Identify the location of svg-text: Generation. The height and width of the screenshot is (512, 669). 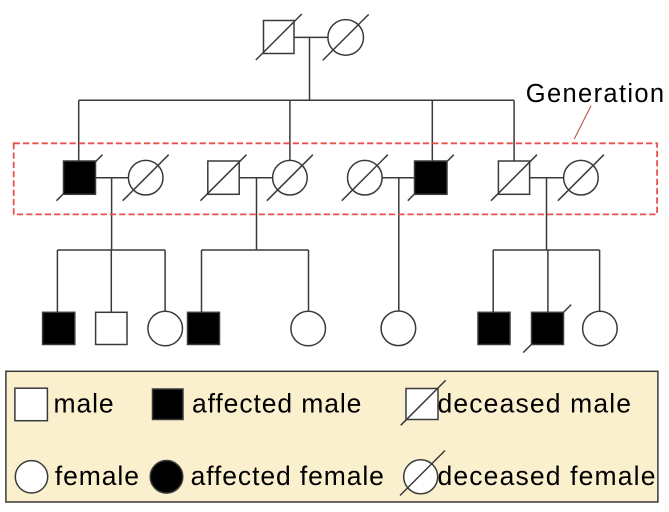
(596, 94).